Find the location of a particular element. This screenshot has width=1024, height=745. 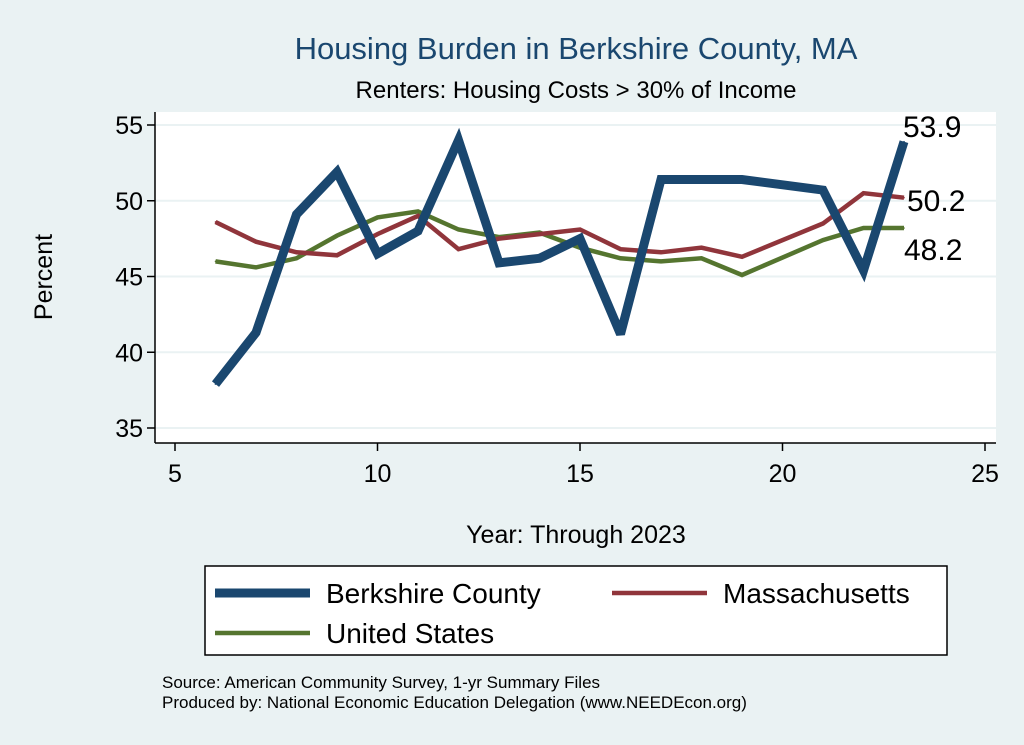

y-tick-label: 55 is located at coordinates (129, 126).